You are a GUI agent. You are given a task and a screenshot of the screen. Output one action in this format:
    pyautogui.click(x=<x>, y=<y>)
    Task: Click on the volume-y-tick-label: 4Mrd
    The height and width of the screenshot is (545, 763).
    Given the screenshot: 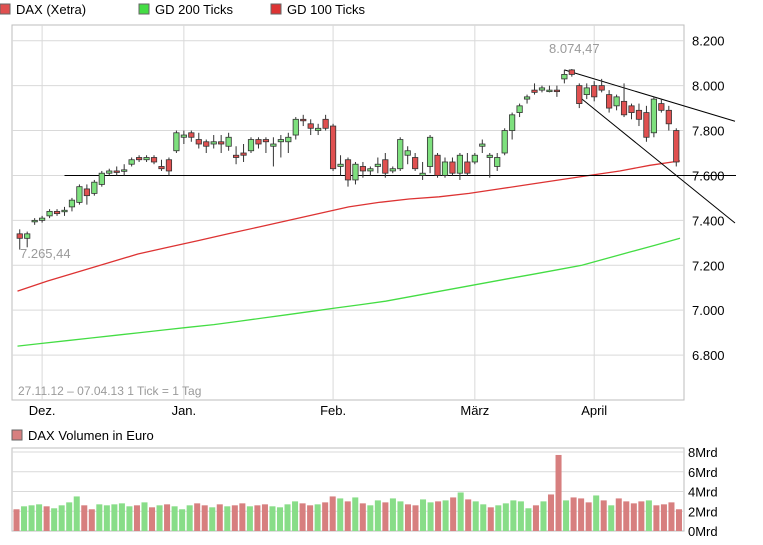 What is the action you would take?
    pyautogui.click(x=703, y=492)
    